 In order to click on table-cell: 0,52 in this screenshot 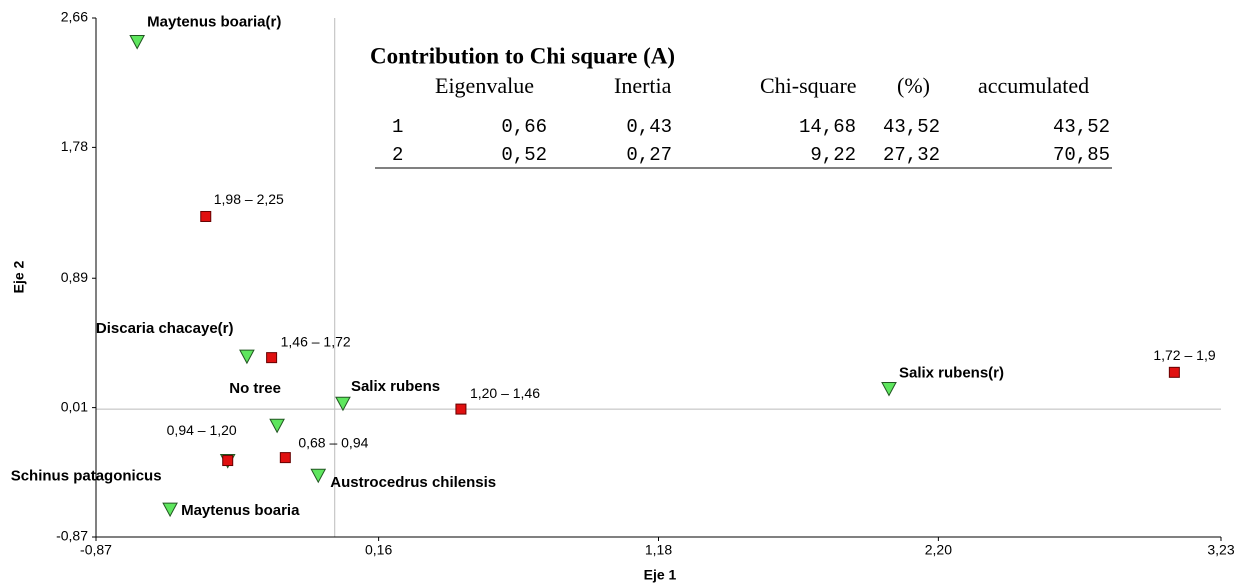, I will do `click(524, 155)`.